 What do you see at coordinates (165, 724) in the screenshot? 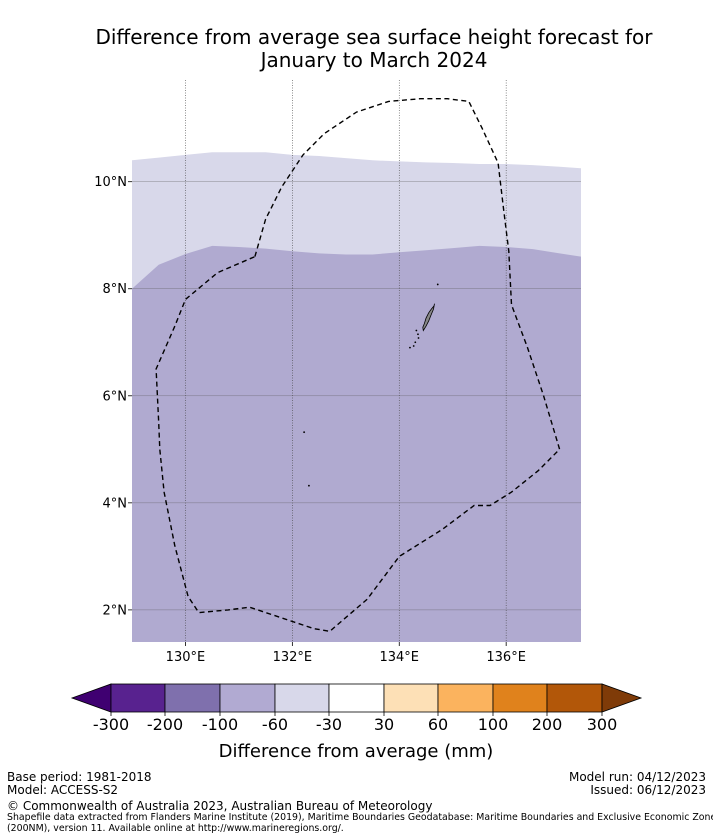
I see `colorbar-tick-label: -200` at bounding box center [165, 724].